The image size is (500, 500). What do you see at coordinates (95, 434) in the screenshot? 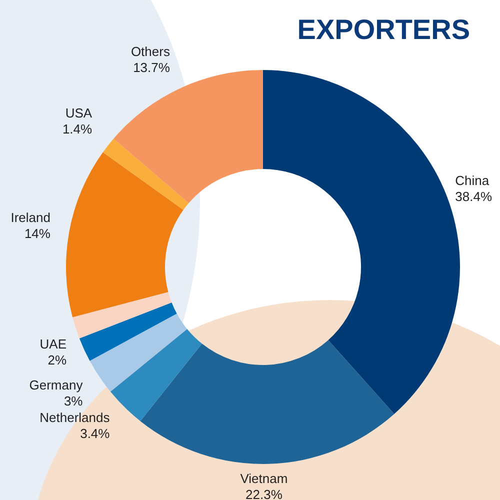
I see `data-label: 3.4%` at bounding box center [95, 434].